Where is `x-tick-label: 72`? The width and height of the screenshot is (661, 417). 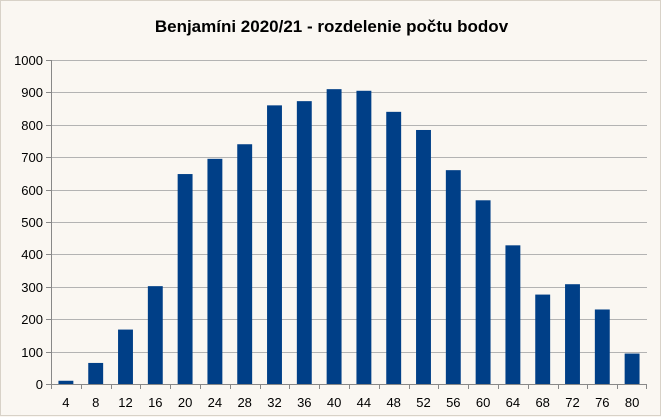
x-tick-label: 72 is located at coordinates (572, 402).